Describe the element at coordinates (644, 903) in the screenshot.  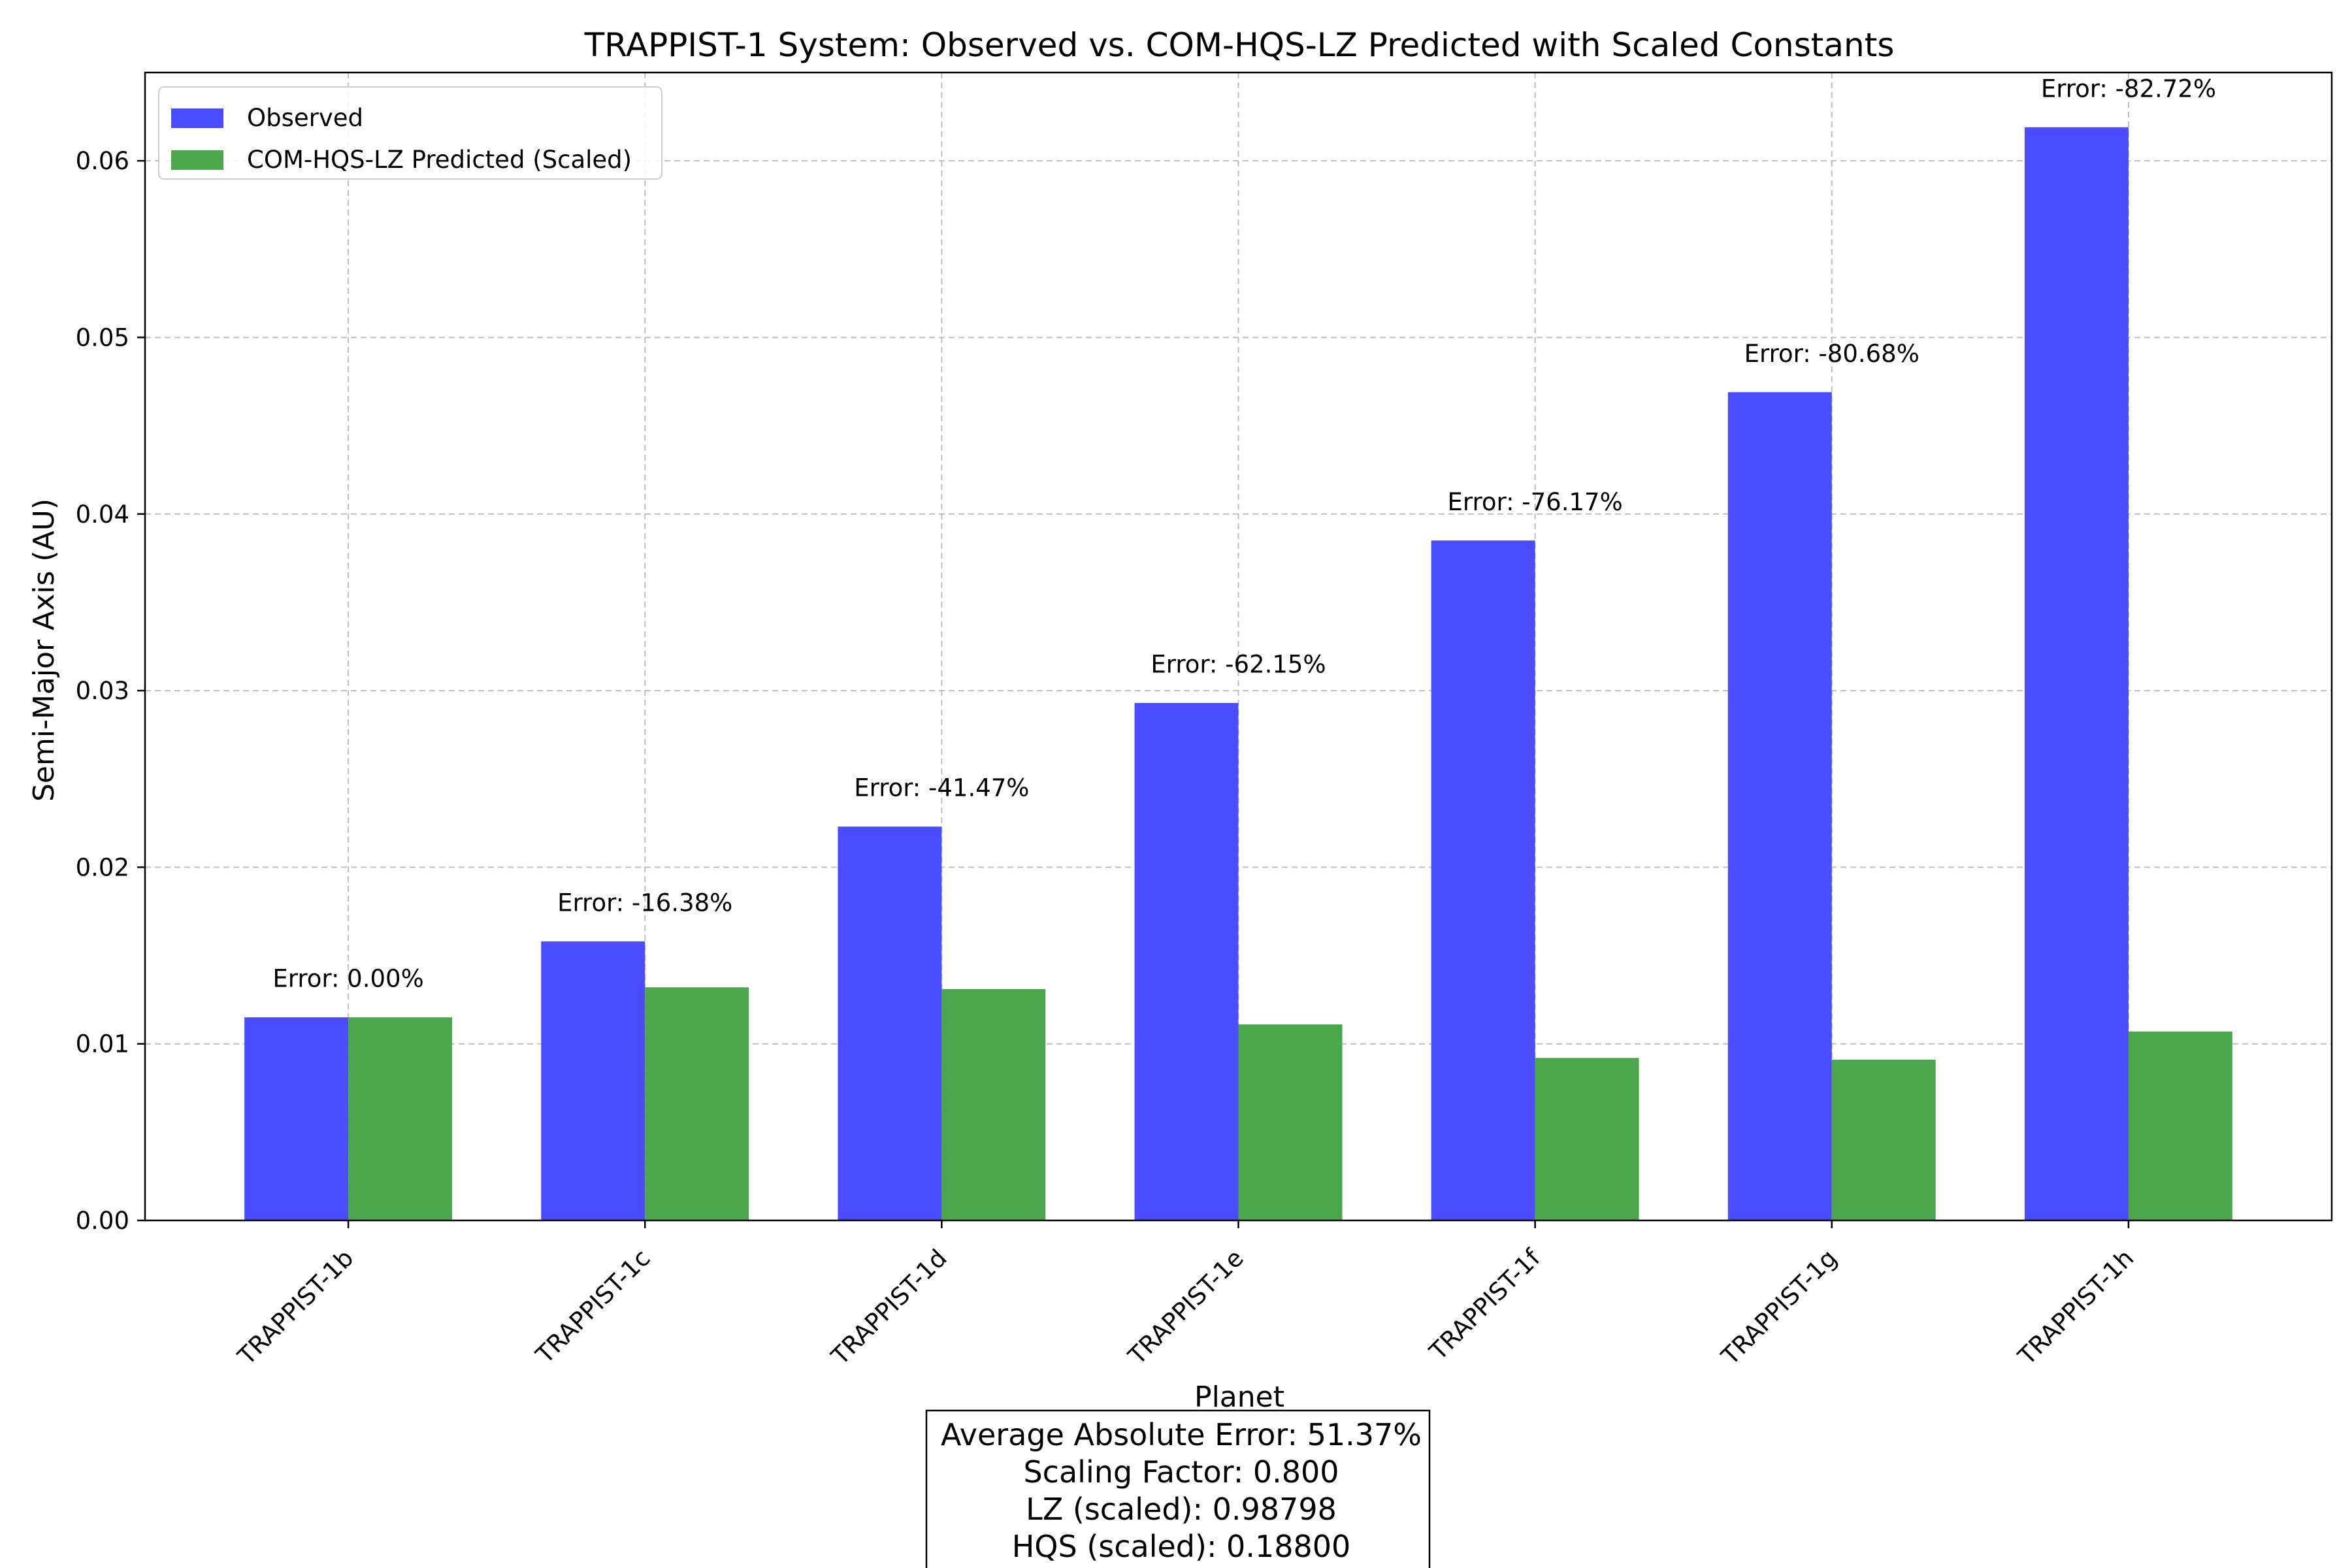
I see `error-annotation: Error: -16.38%` at that location.